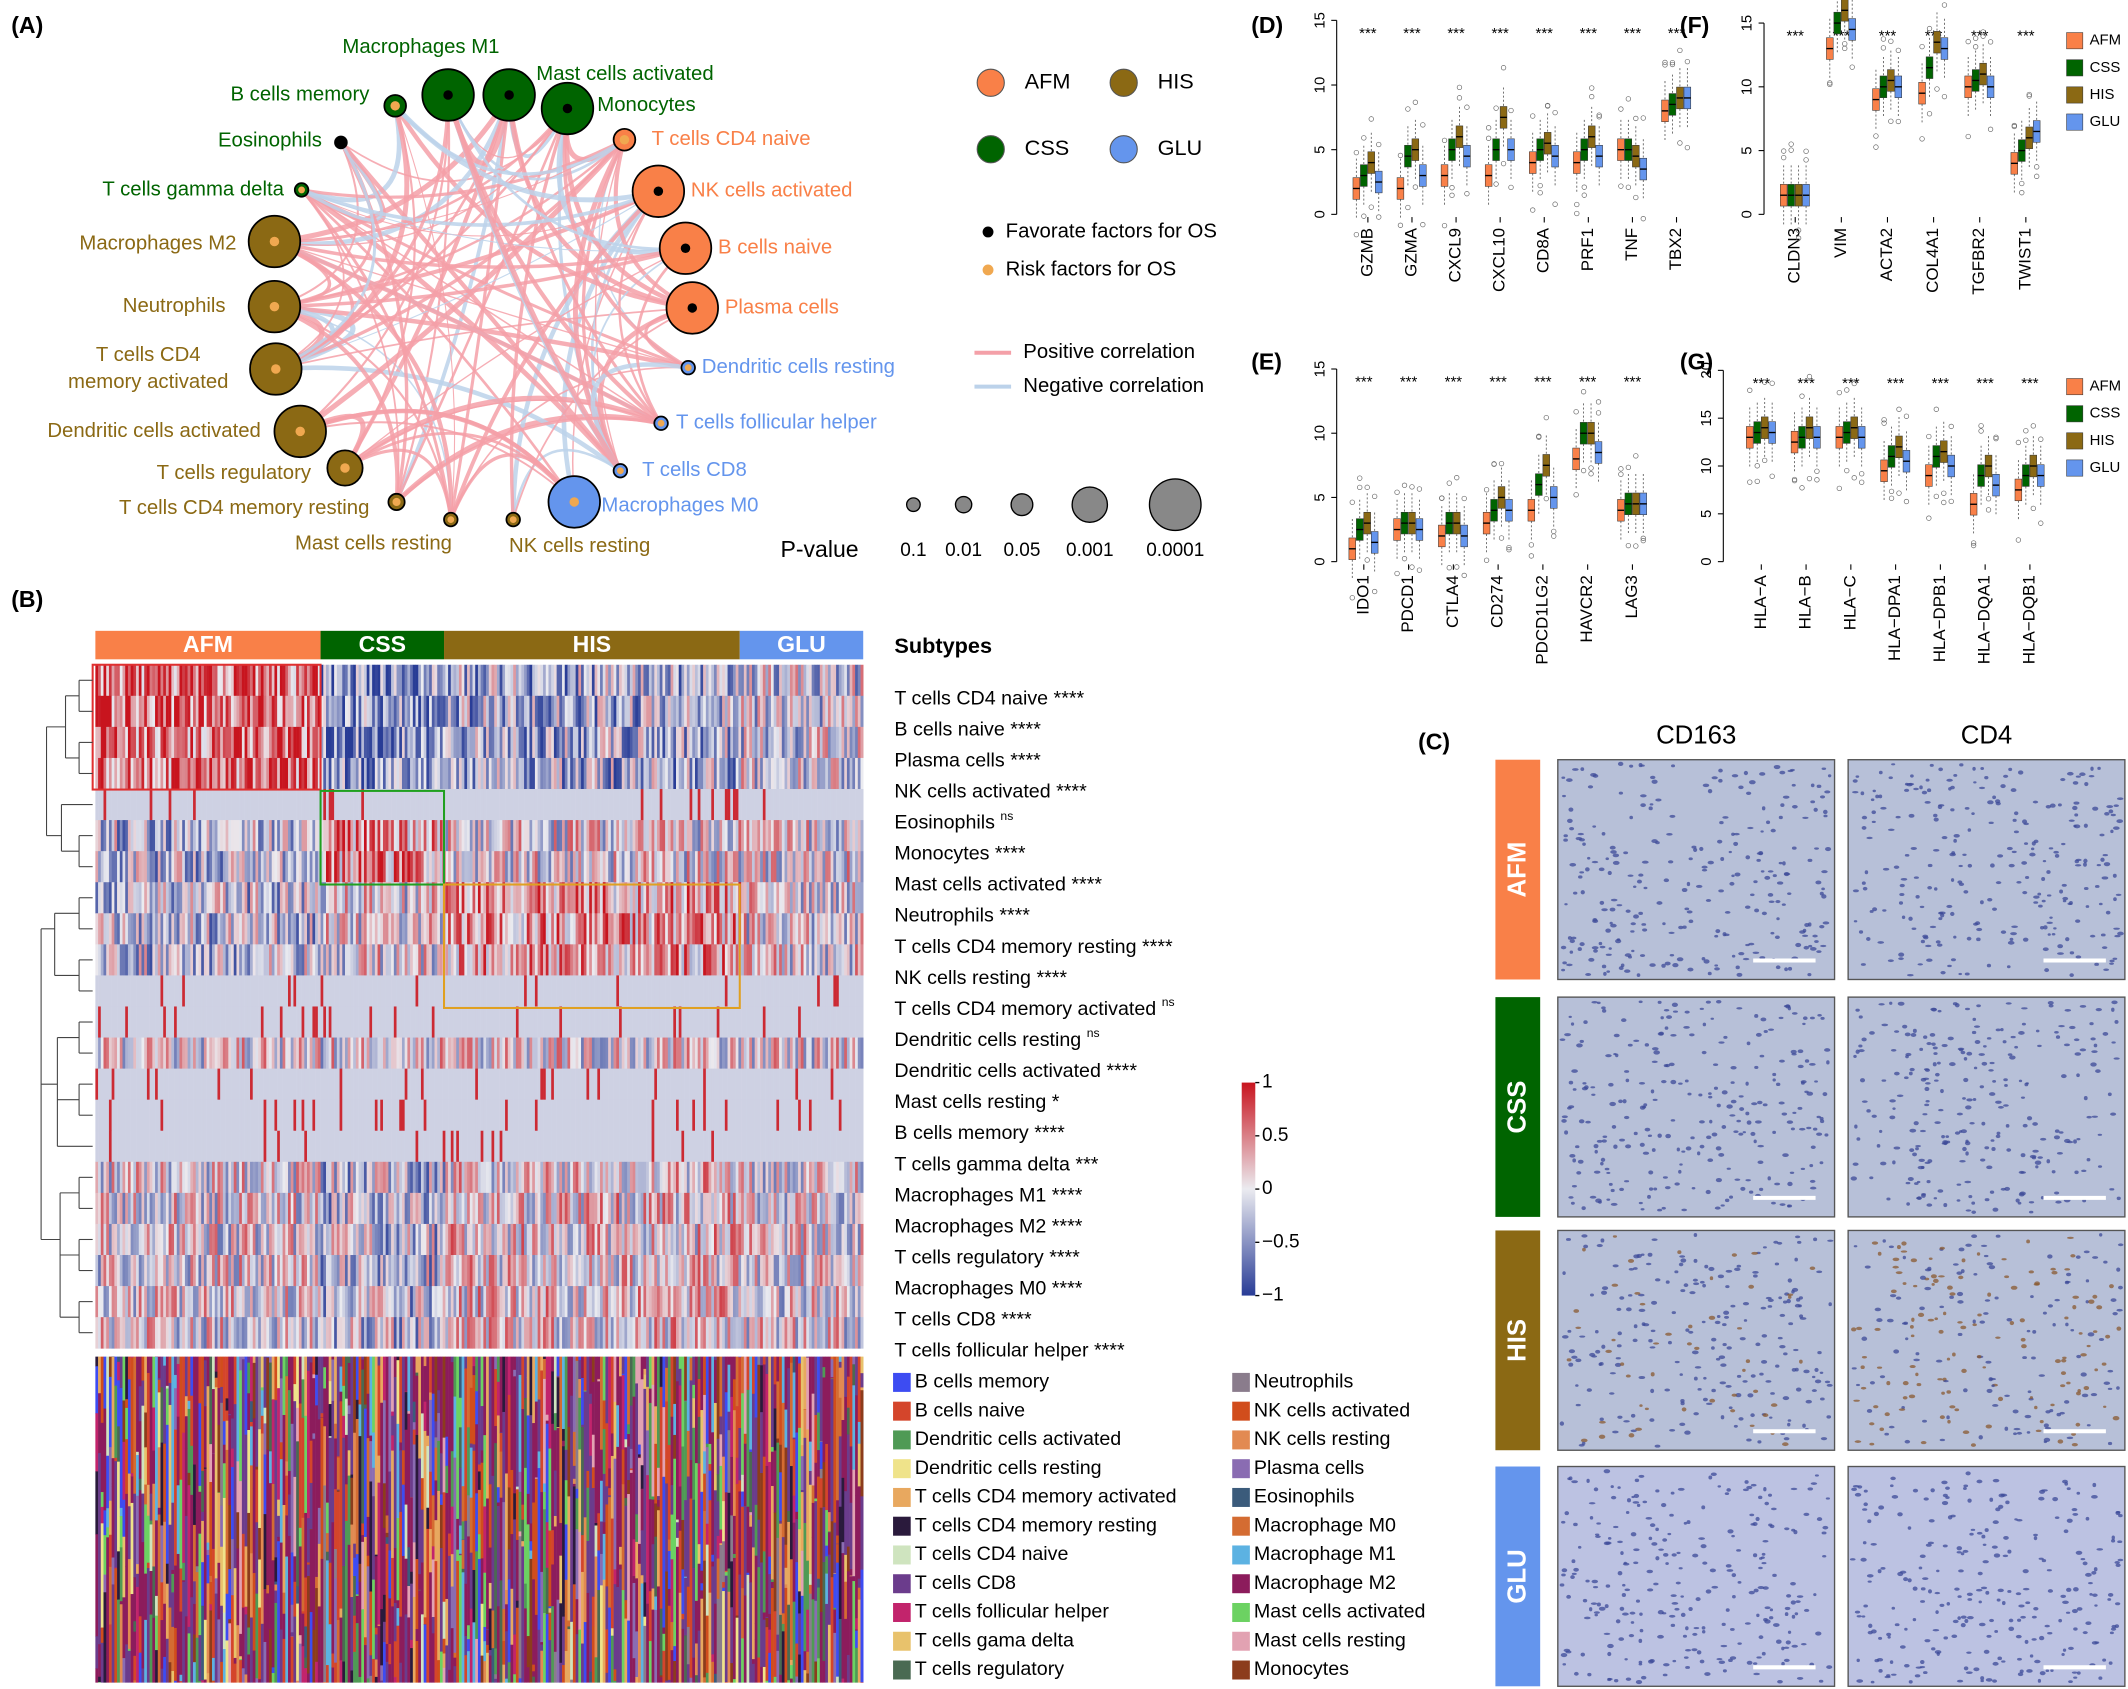 The height and width of the screenshot is (1689, 2128). I want to click on subtype-bar, so click(382, 645).